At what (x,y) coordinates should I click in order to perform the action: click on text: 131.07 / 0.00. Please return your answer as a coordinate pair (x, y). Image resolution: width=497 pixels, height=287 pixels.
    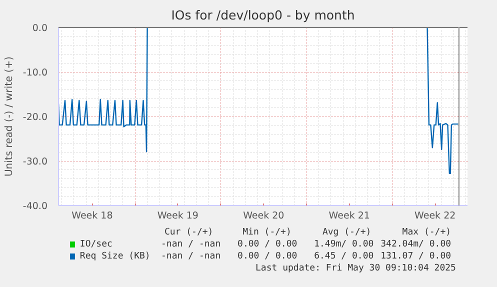
    Looking at the image, I should click on (416, 257).